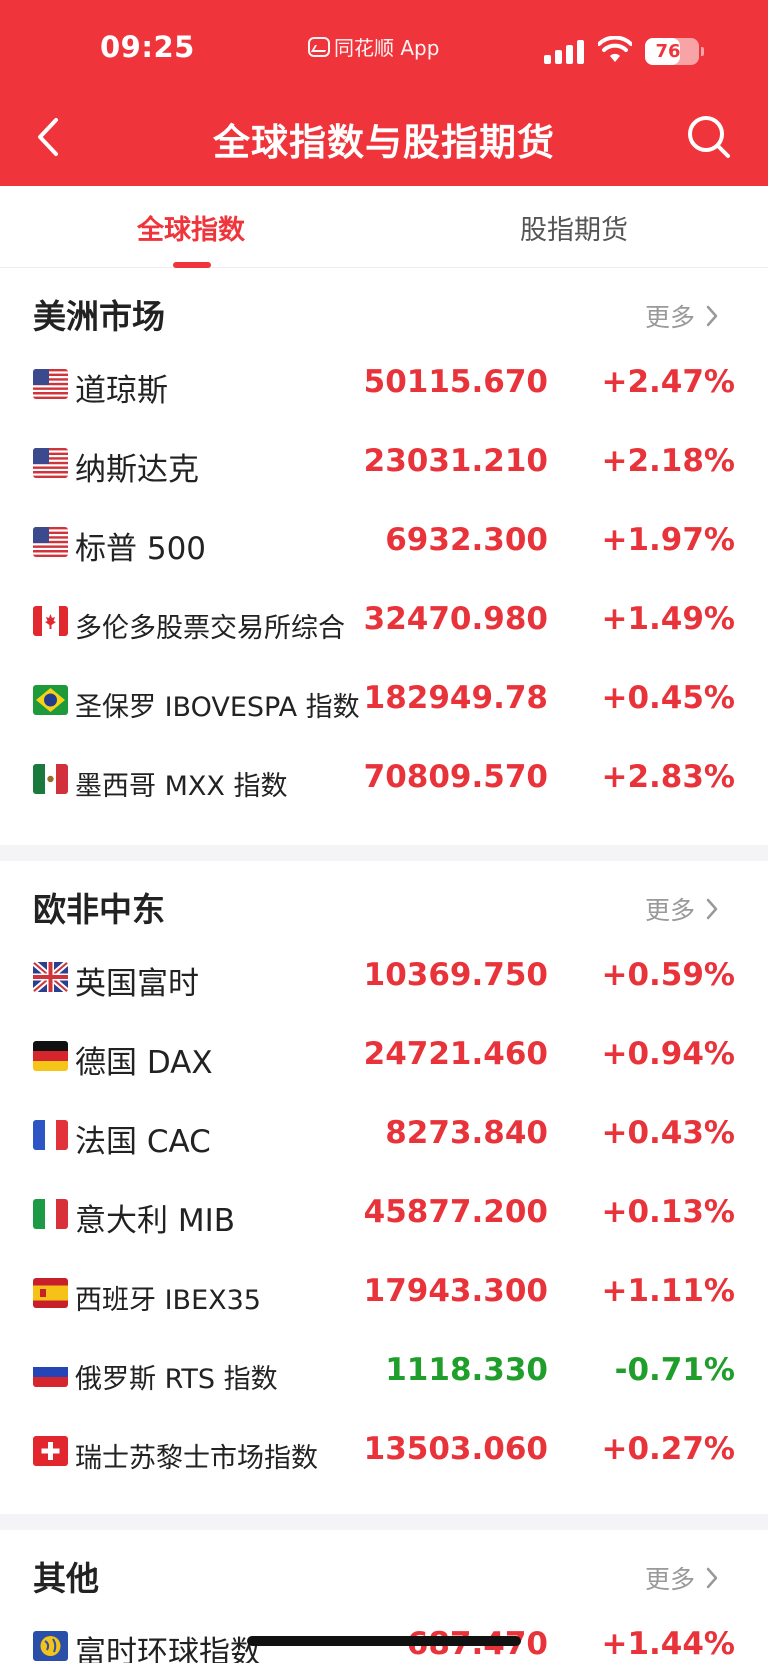 This screenshot has width=768, height=1663. What do you see at coordinates (668, 51) in the screenshot?
I see `battery-percent: 76` at bounding box center [668, 51].